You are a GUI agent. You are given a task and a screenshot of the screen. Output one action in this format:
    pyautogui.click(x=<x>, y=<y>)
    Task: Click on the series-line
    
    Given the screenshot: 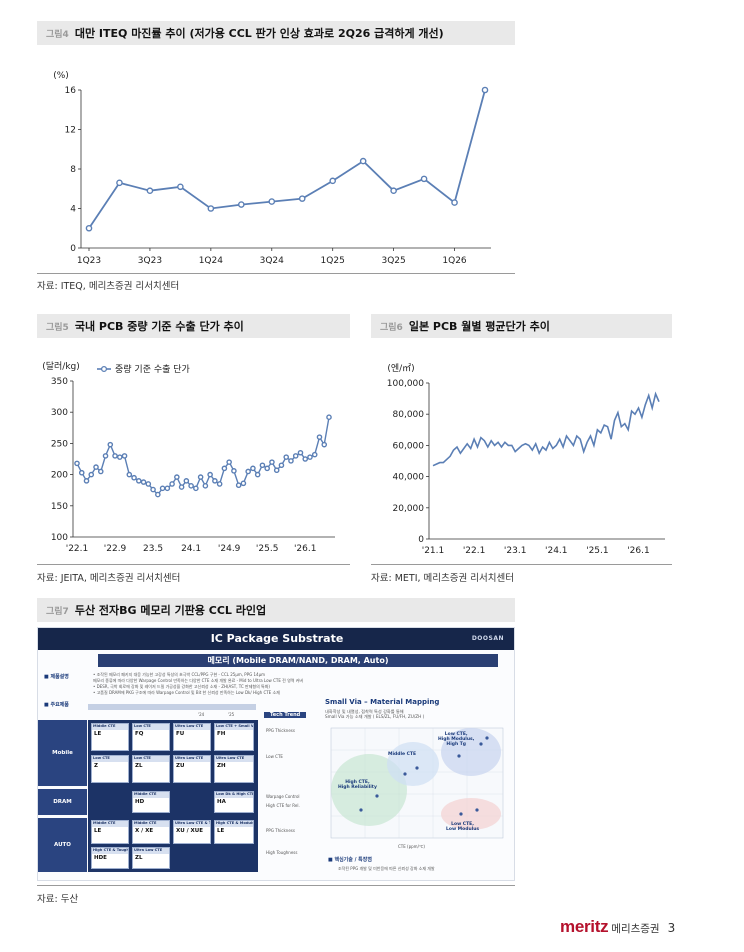 What is the action you would take?
    pyautogui.click(x=546, y=429)
    